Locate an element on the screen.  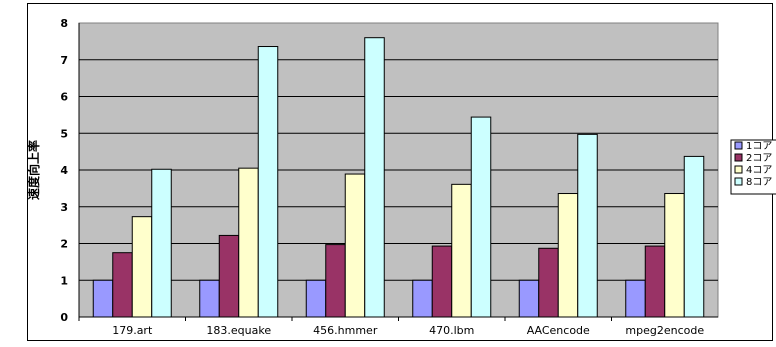
y-tick-label: 5 is located at coordinates (64, 133).